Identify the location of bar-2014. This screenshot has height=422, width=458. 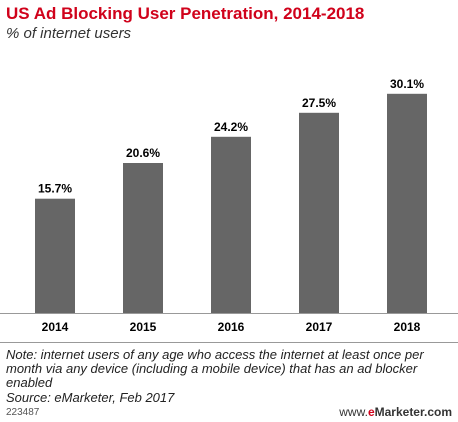
(55, 255).